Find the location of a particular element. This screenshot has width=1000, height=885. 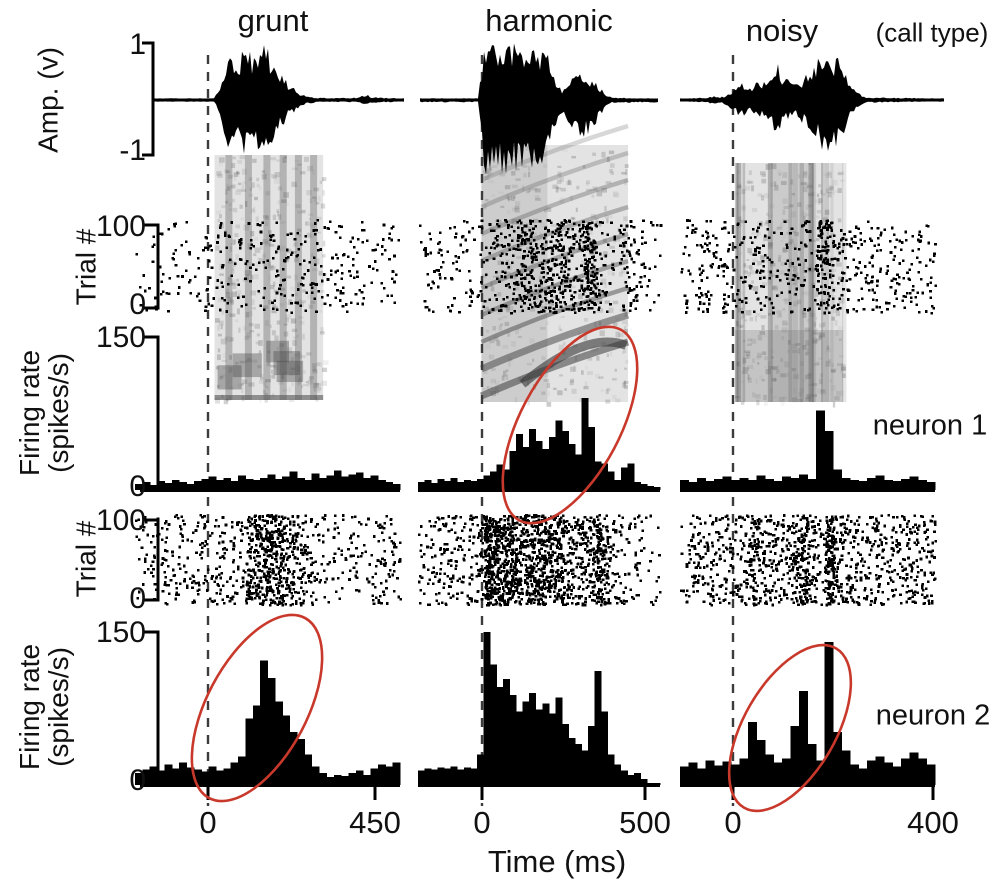

waveforms is located at coordinates (548, 109).